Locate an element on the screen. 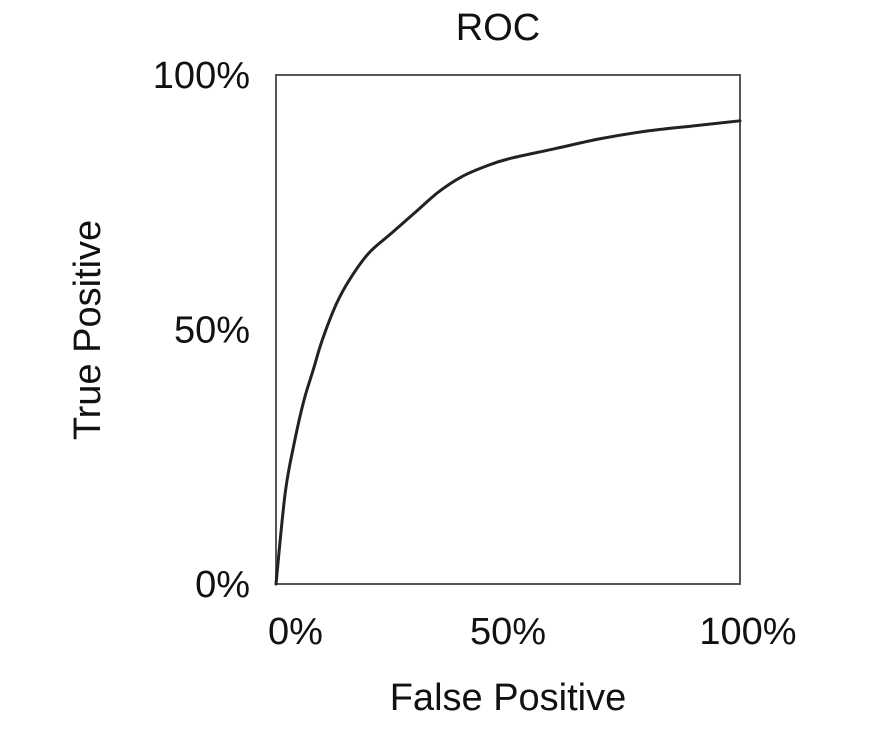 The width and height of the screenshot is (874, 747). y-axis-ticks: 0% 50% 100% is located at coordinates (201, 330).